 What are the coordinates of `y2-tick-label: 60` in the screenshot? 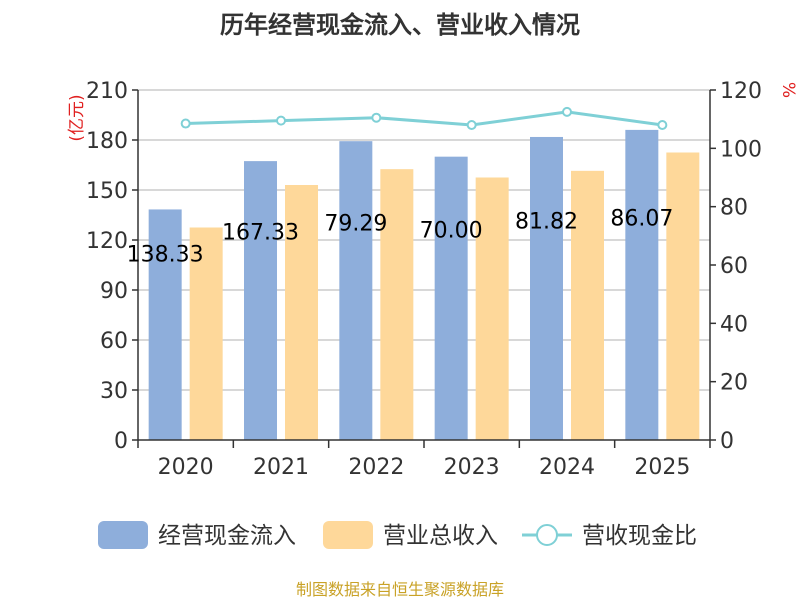 It's located at (734, 266).